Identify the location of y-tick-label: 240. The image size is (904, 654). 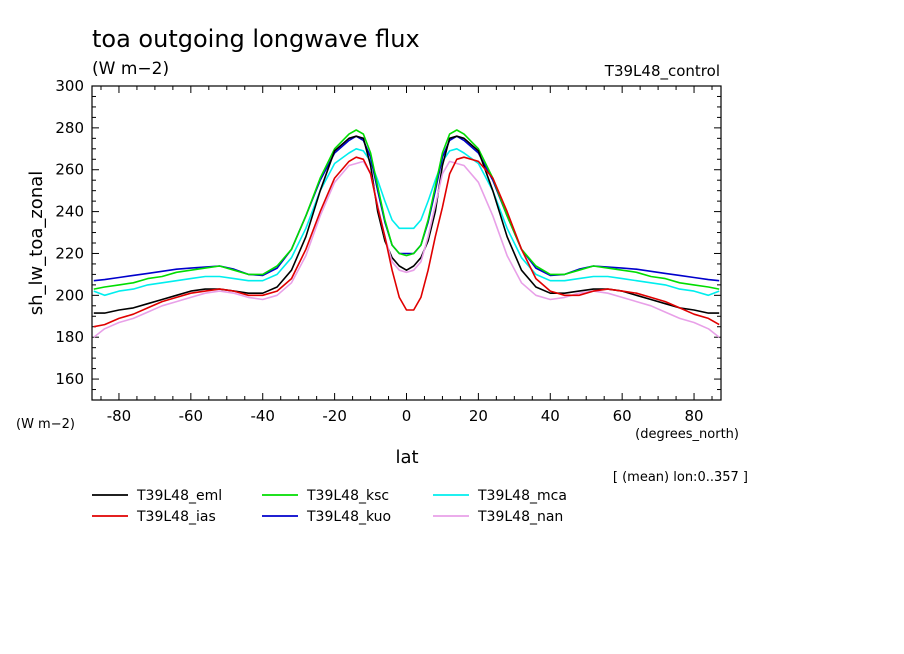
(69, 212).